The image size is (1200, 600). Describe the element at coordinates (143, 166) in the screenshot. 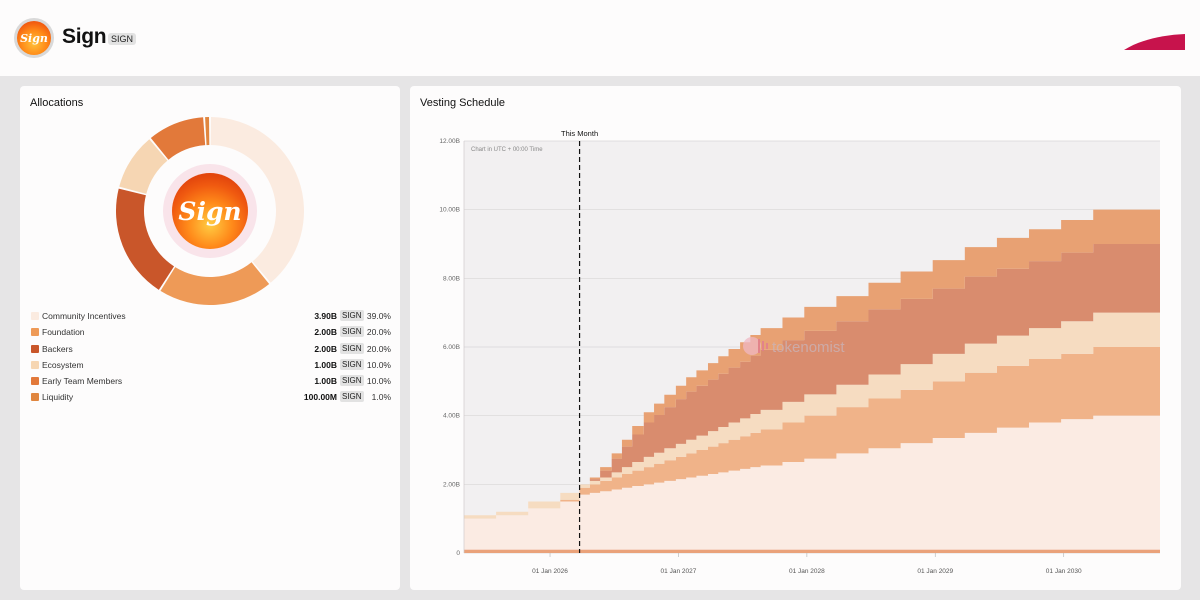

I see `donut-slice-ecosystem` at that location.